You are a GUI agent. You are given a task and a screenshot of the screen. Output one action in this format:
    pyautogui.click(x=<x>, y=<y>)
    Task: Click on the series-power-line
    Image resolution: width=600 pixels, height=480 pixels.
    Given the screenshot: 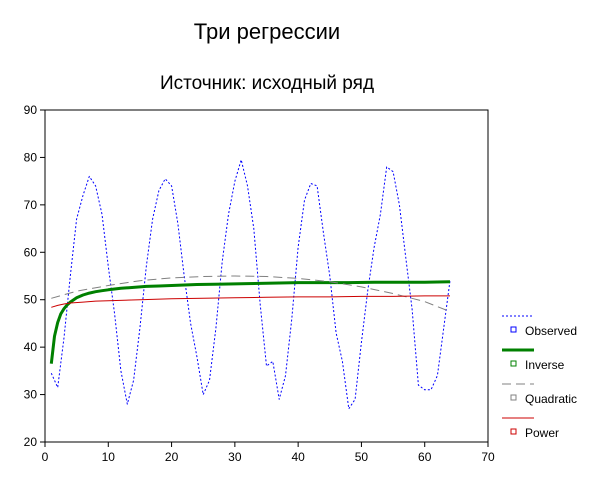 What is the action you would take?
    pyautogui.click(x=250, y=301)
    